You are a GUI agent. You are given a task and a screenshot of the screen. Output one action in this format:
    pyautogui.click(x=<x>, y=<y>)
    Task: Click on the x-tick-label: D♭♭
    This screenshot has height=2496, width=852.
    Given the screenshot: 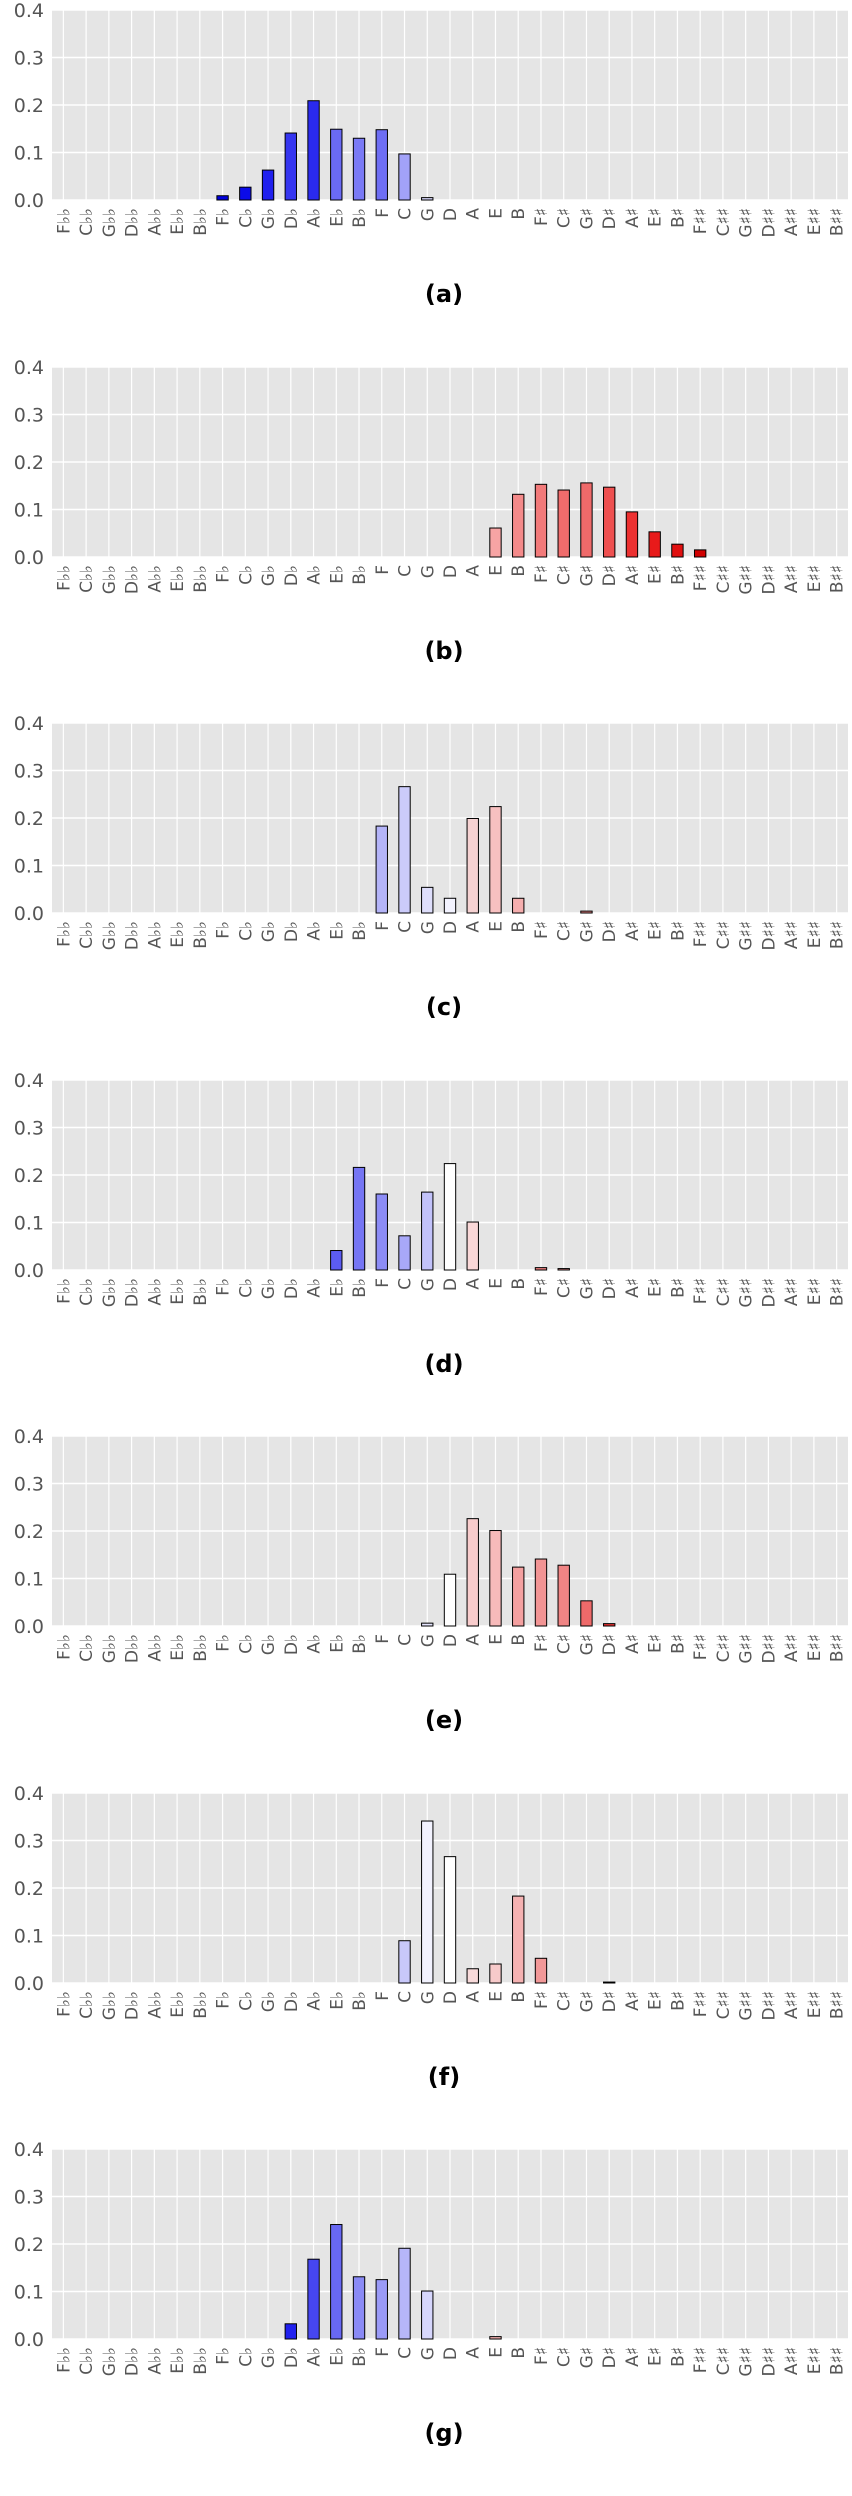 What is the action you would take?
    pyautogui.click(x=133, y=2005)
    